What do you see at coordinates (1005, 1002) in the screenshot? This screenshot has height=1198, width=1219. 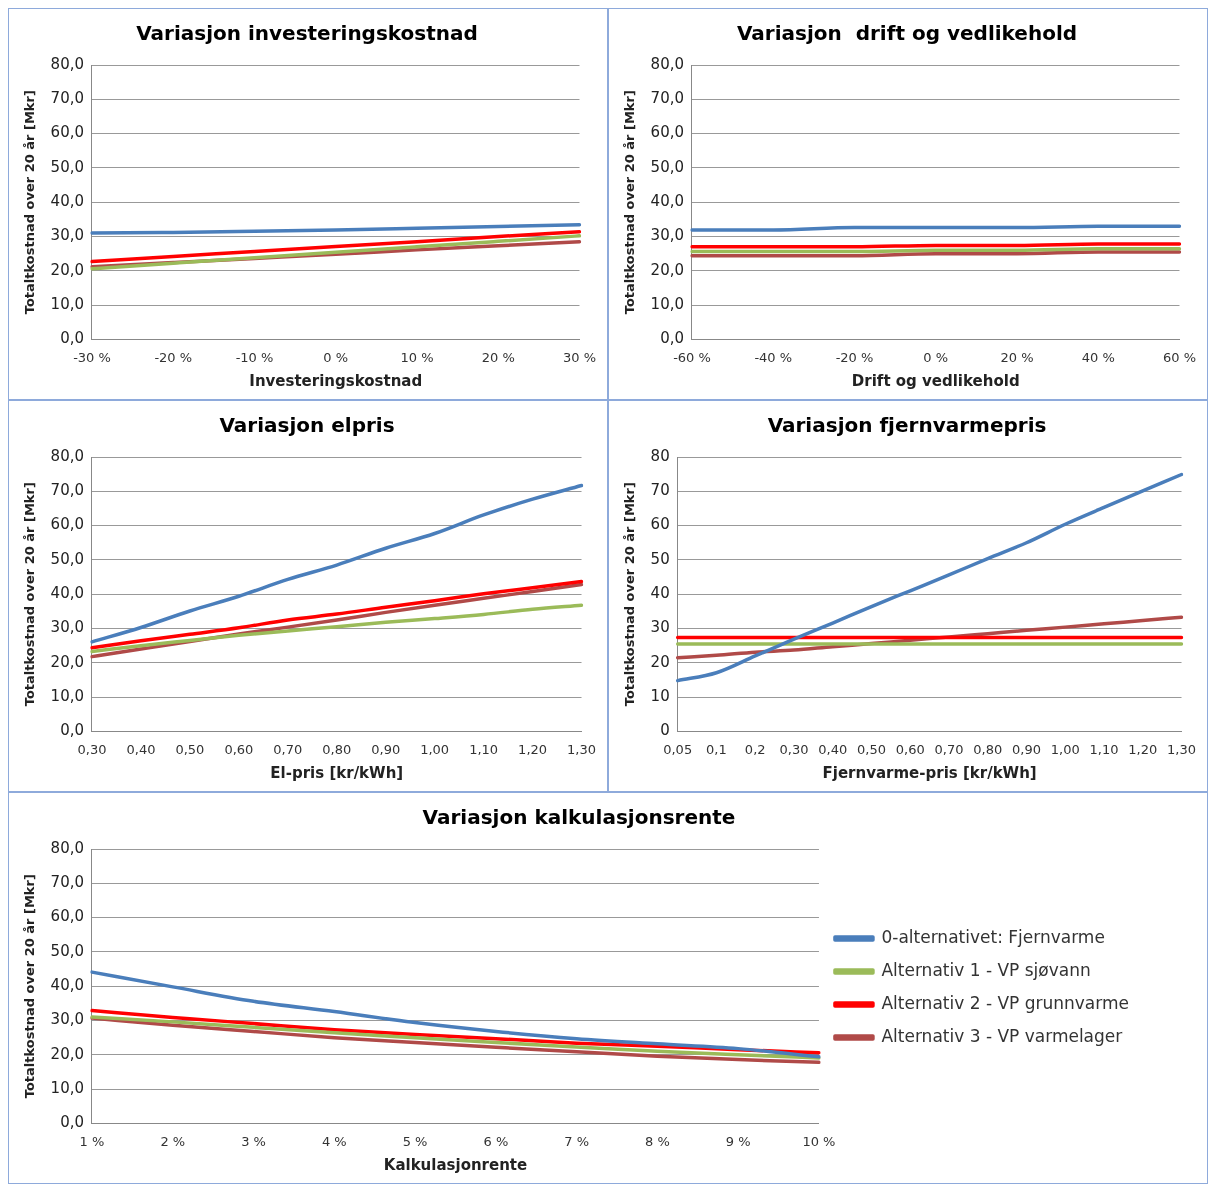 I see `legend-label: Alternativ 2 - VP grunnvarme` at bounding box center [1005, 1002].